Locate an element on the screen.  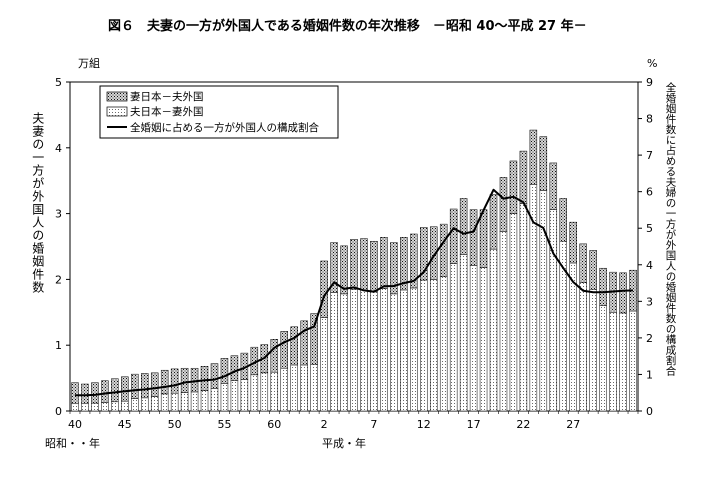
left-tick-label: 0 is located at coordinates (58, 411).